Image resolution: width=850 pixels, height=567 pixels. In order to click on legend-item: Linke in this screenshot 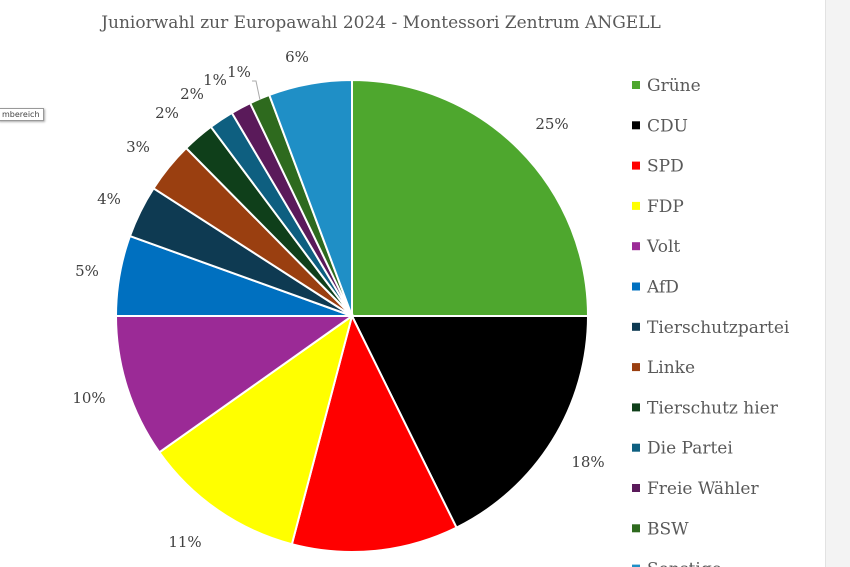, I will do `click(663, 368)`.